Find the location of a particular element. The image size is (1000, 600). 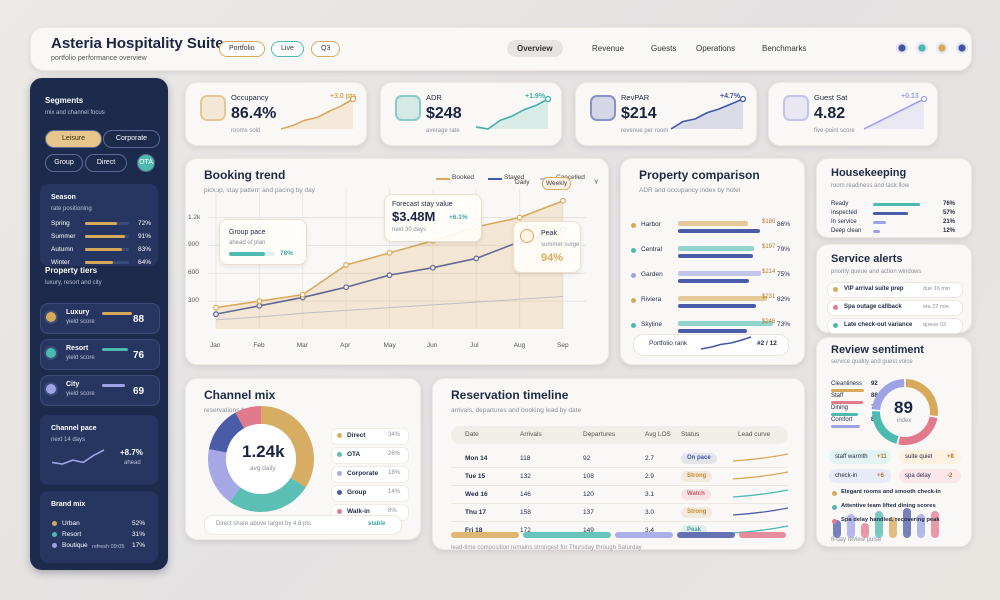

annotation-icon is located at coordinates (527, 236).